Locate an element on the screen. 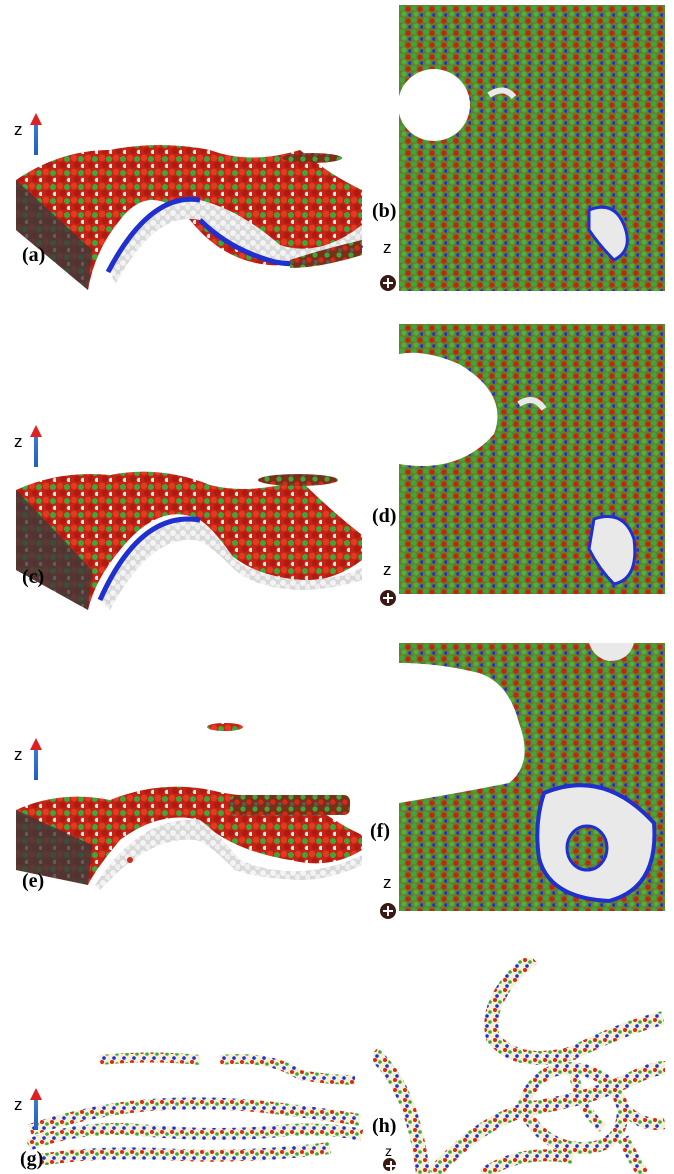 The image size is (674, 1174). panel-c-side-view is located at coordinates (185, 530).